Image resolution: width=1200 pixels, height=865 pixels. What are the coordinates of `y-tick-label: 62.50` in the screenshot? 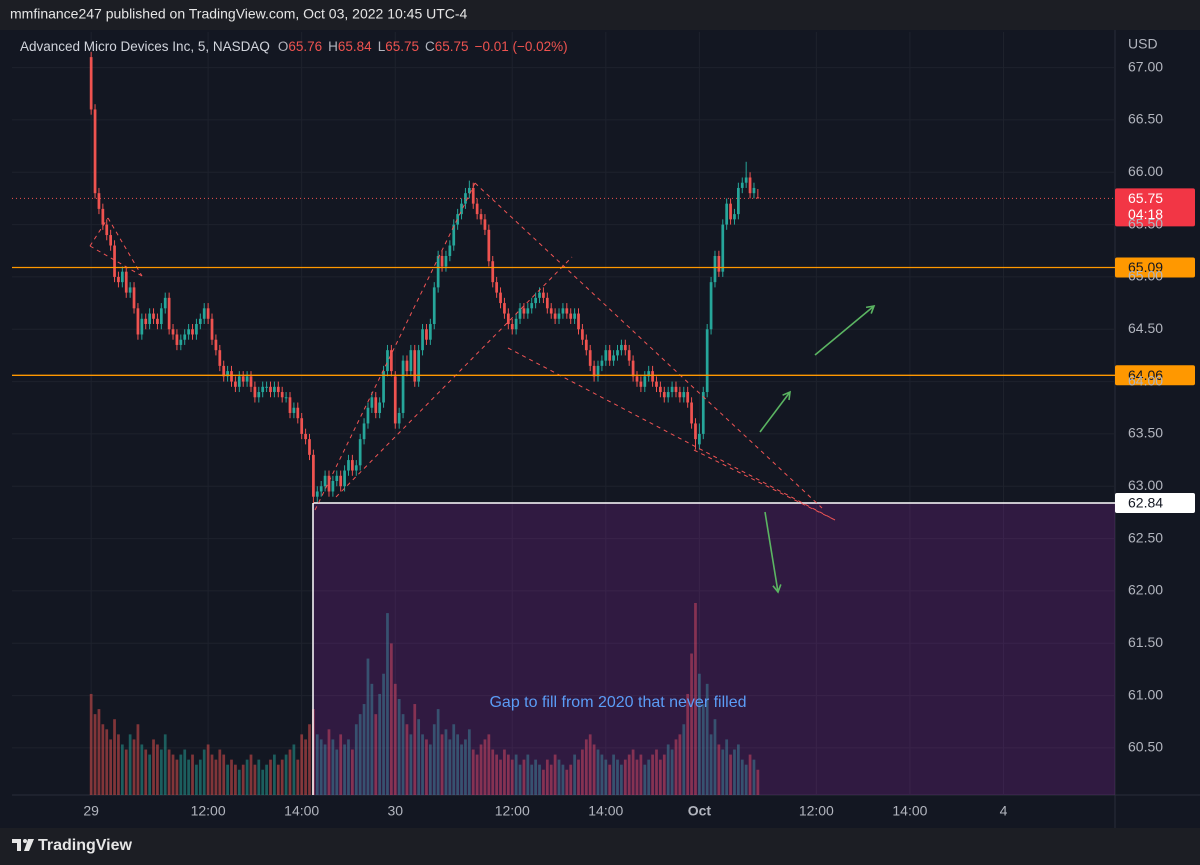 It's located at (1145, 537).